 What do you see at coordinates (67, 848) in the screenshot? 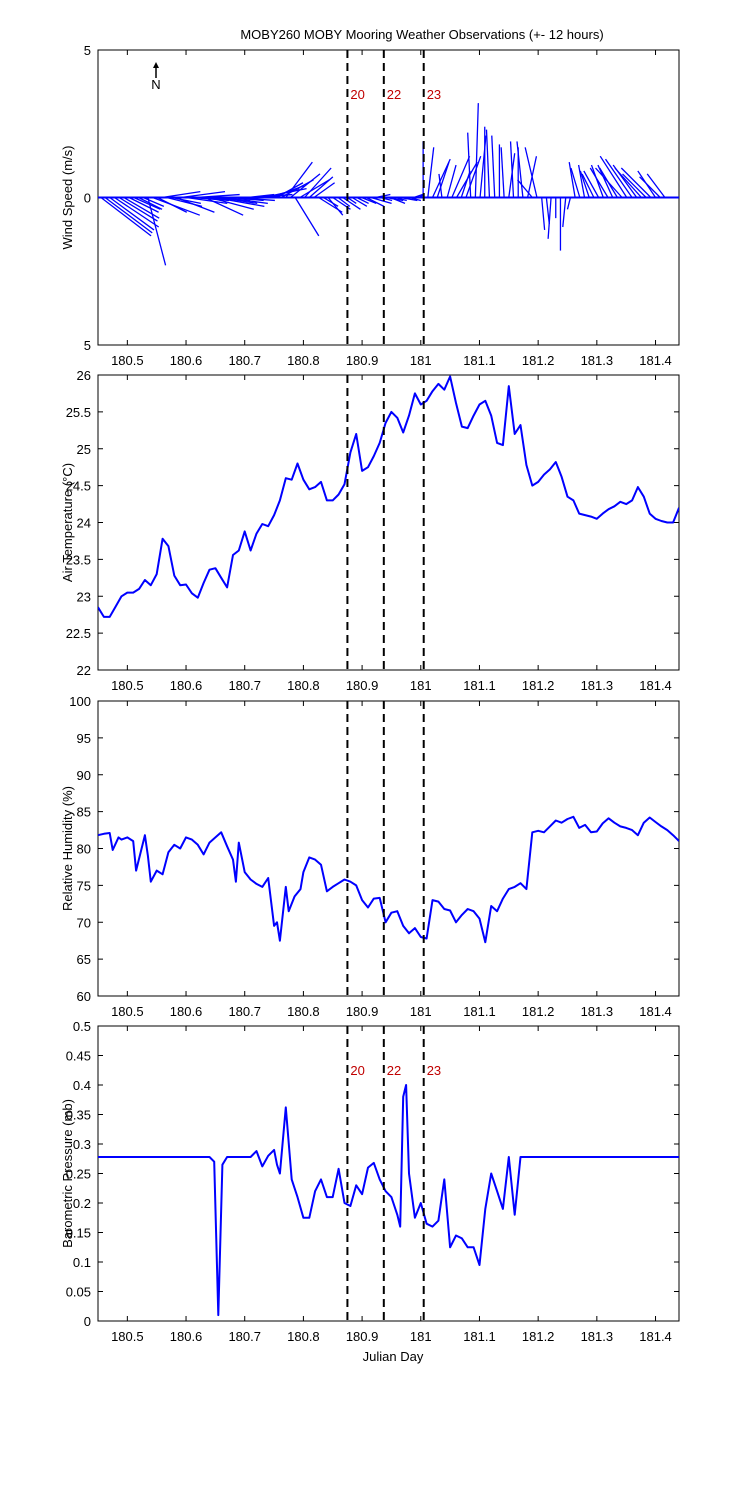
I see `y-axis-label: Relative Humidity (%)` at bounding box center [67, 848].